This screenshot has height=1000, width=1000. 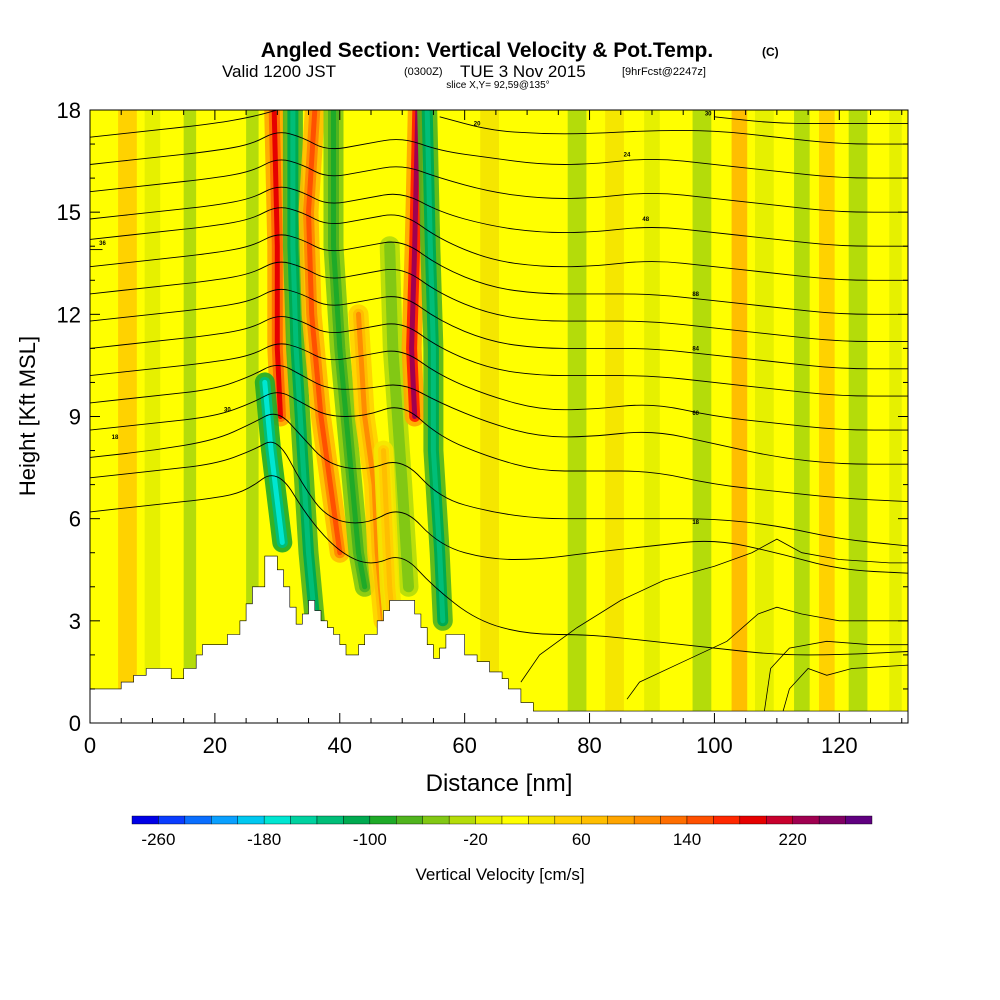 I want to click on y-tick-label-4: 12, so click(x=69, y=314).